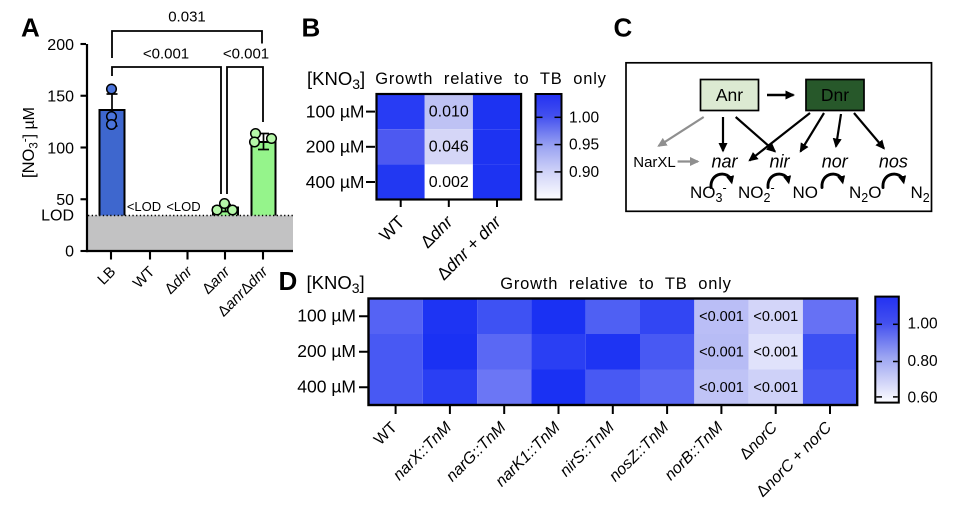  Describe the element at coordinates (893, 162) in the screenshot. I see `svg-text: nos` at that location.